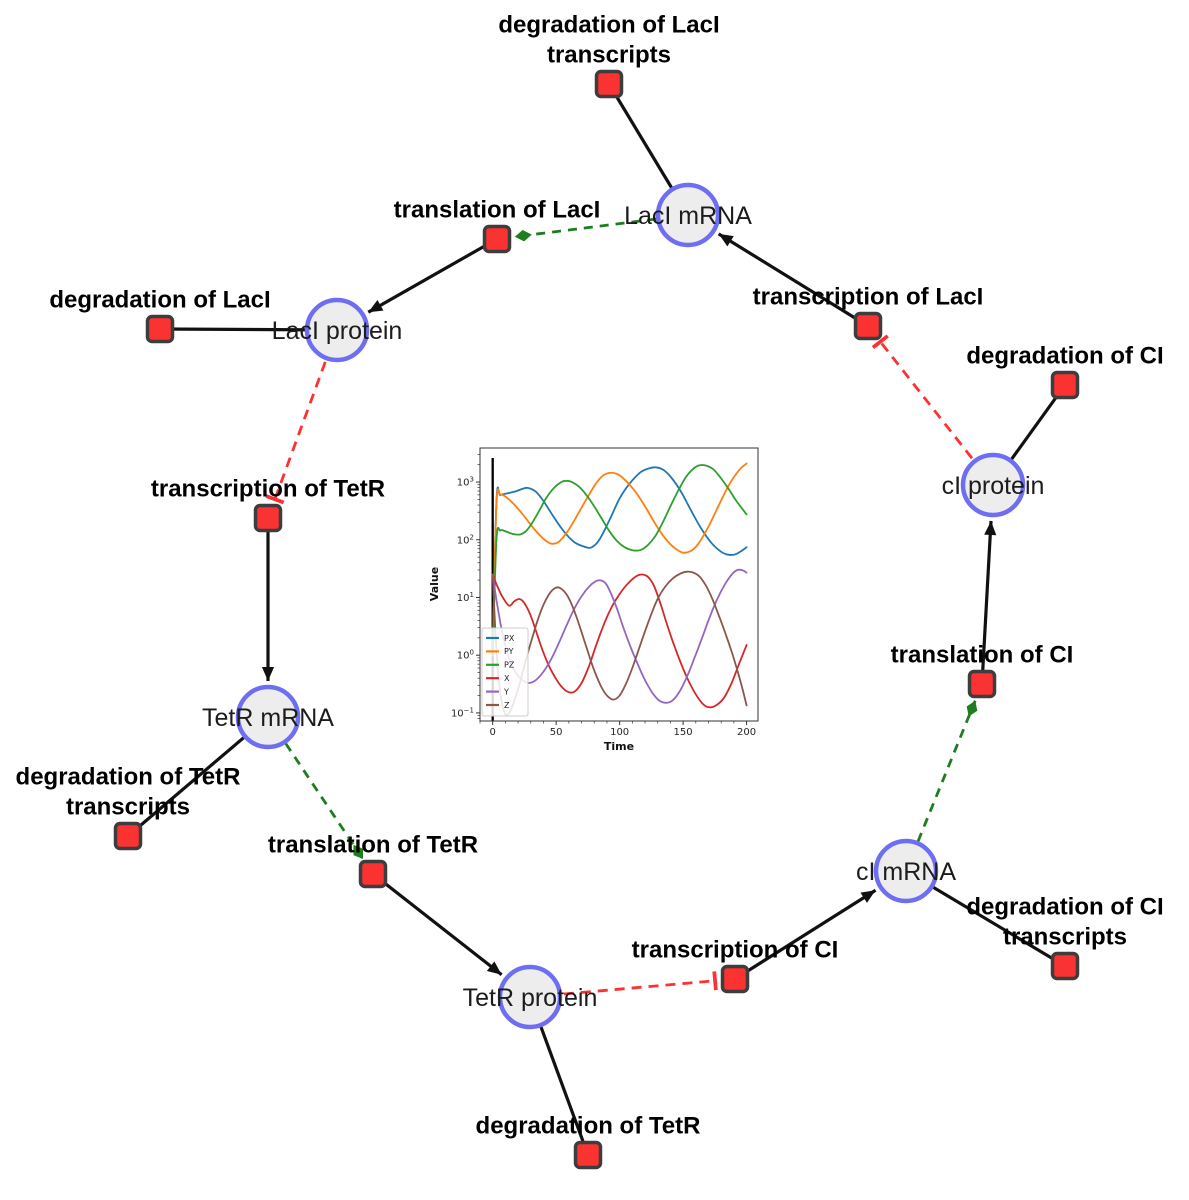 The image size is (1189, 1200). I want to click on edge-product-trans_tetr-tetr_protein, so click(437, 924).